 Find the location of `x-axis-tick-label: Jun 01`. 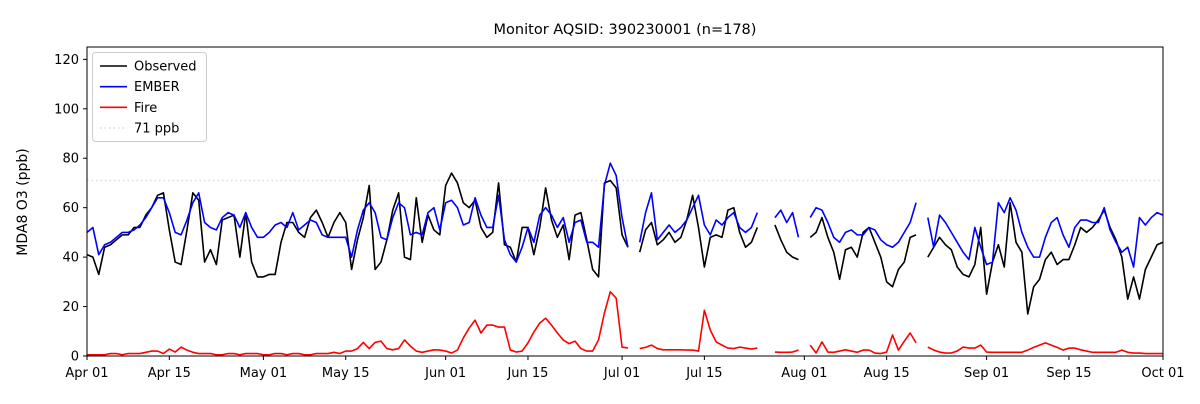

x-axis-tick-label: Jun 01 is located at coordinates (445, 373).